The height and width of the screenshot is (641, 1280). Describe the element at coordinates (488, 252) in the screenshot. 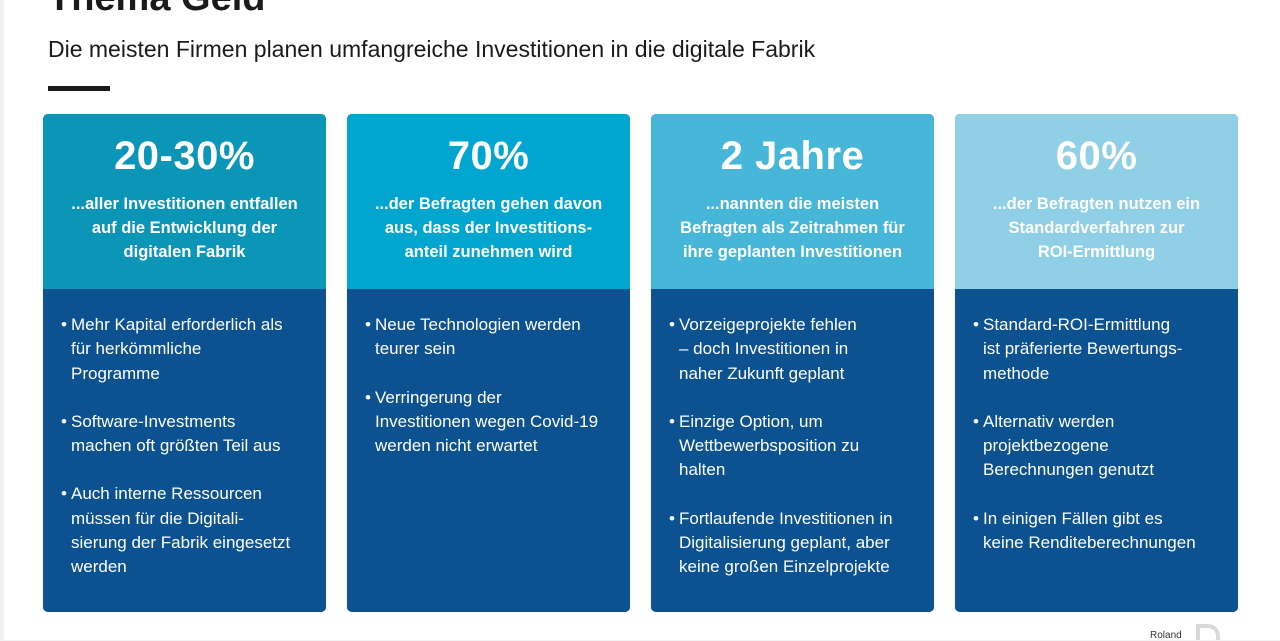

I see `stat-description-line: anteil zunehmen wird` at that location.